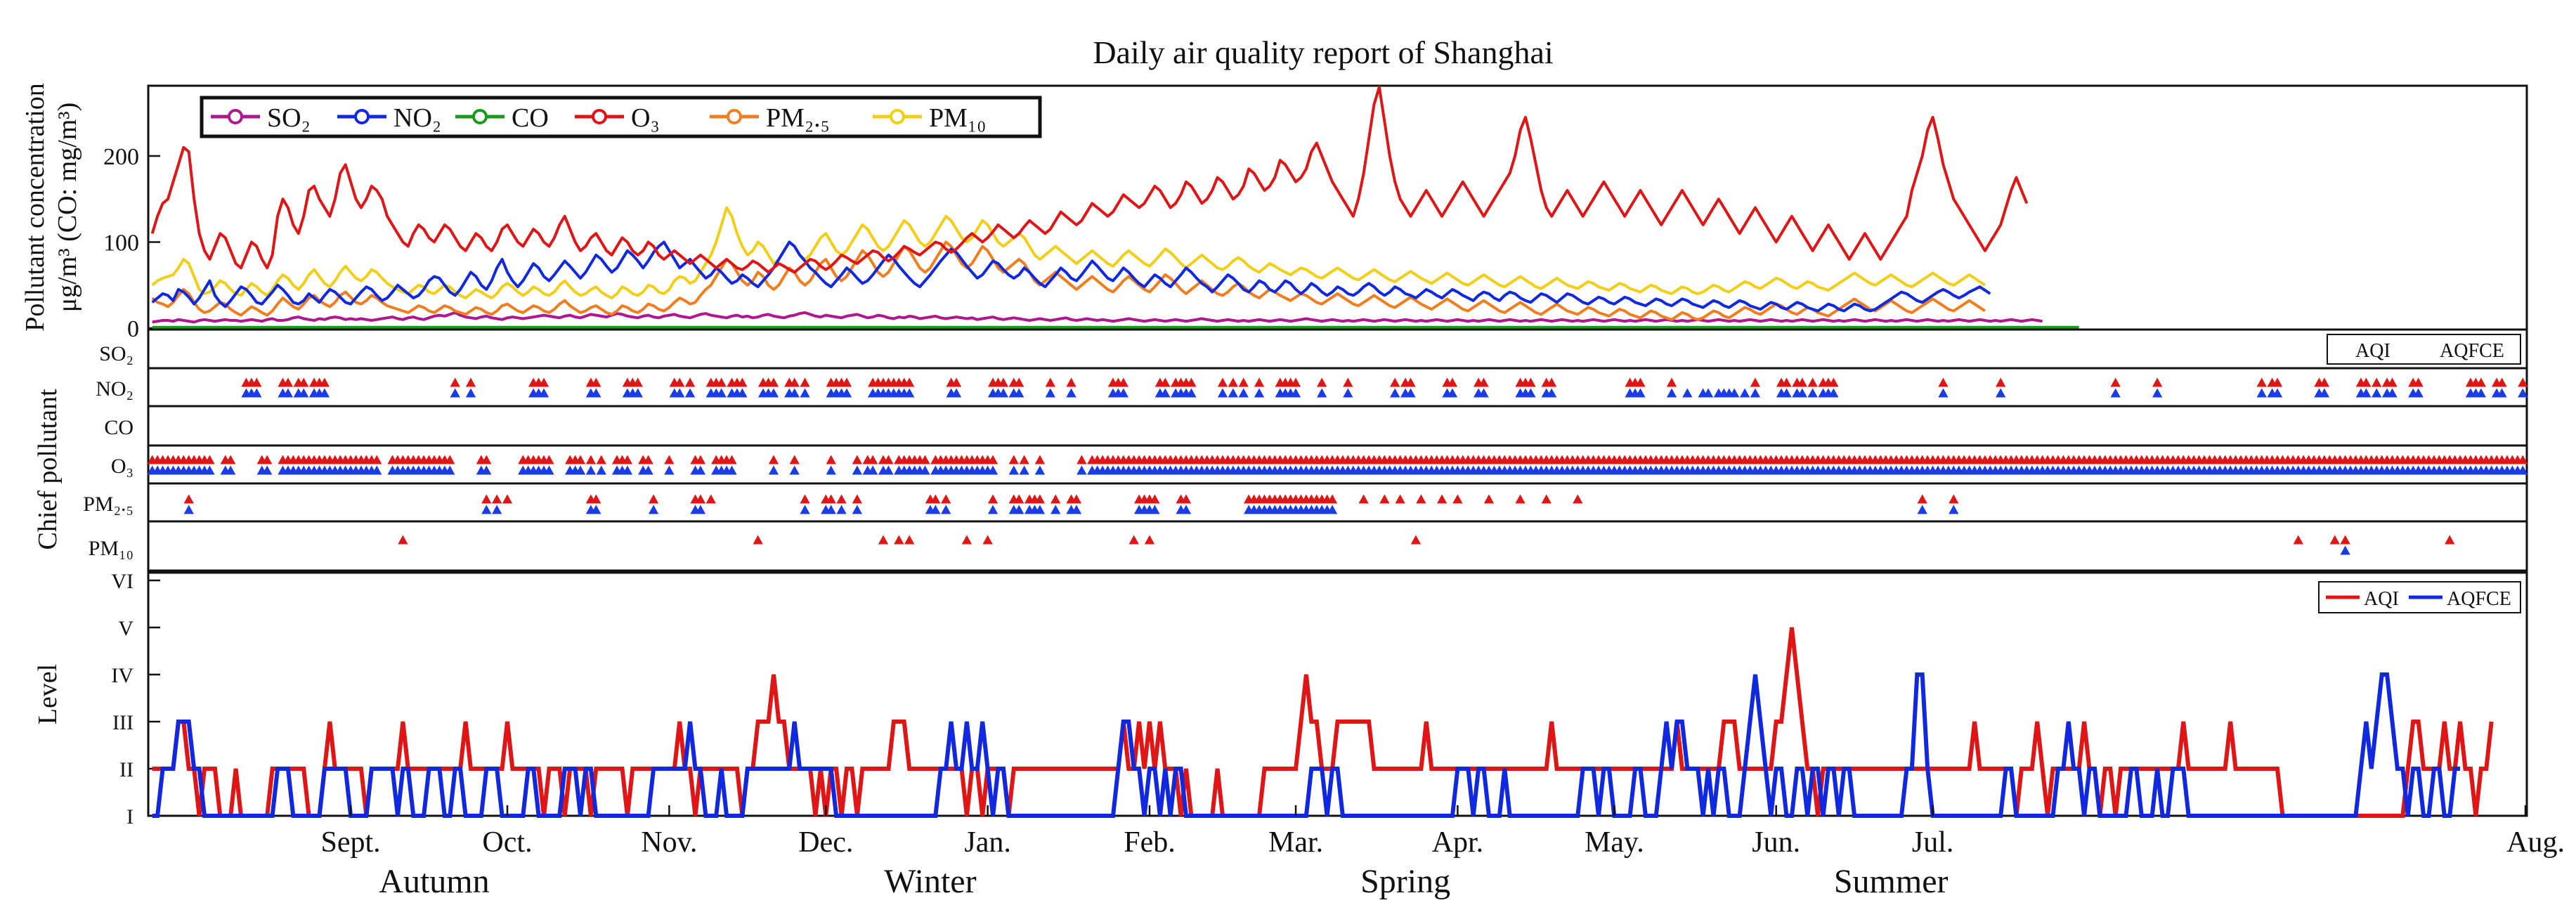 This screenshot has height=924, width=2576. Describe the element at coordinates (121, 157) in the screenshot. I see `y-tick-label: 200` at that location.